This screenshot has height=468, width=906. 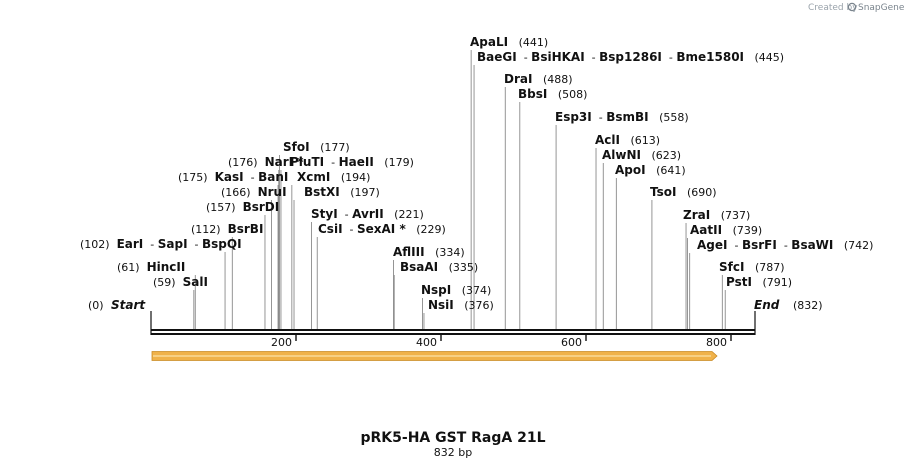 I want to click on svg-text: PstI (791), so click(x=759, y=282).